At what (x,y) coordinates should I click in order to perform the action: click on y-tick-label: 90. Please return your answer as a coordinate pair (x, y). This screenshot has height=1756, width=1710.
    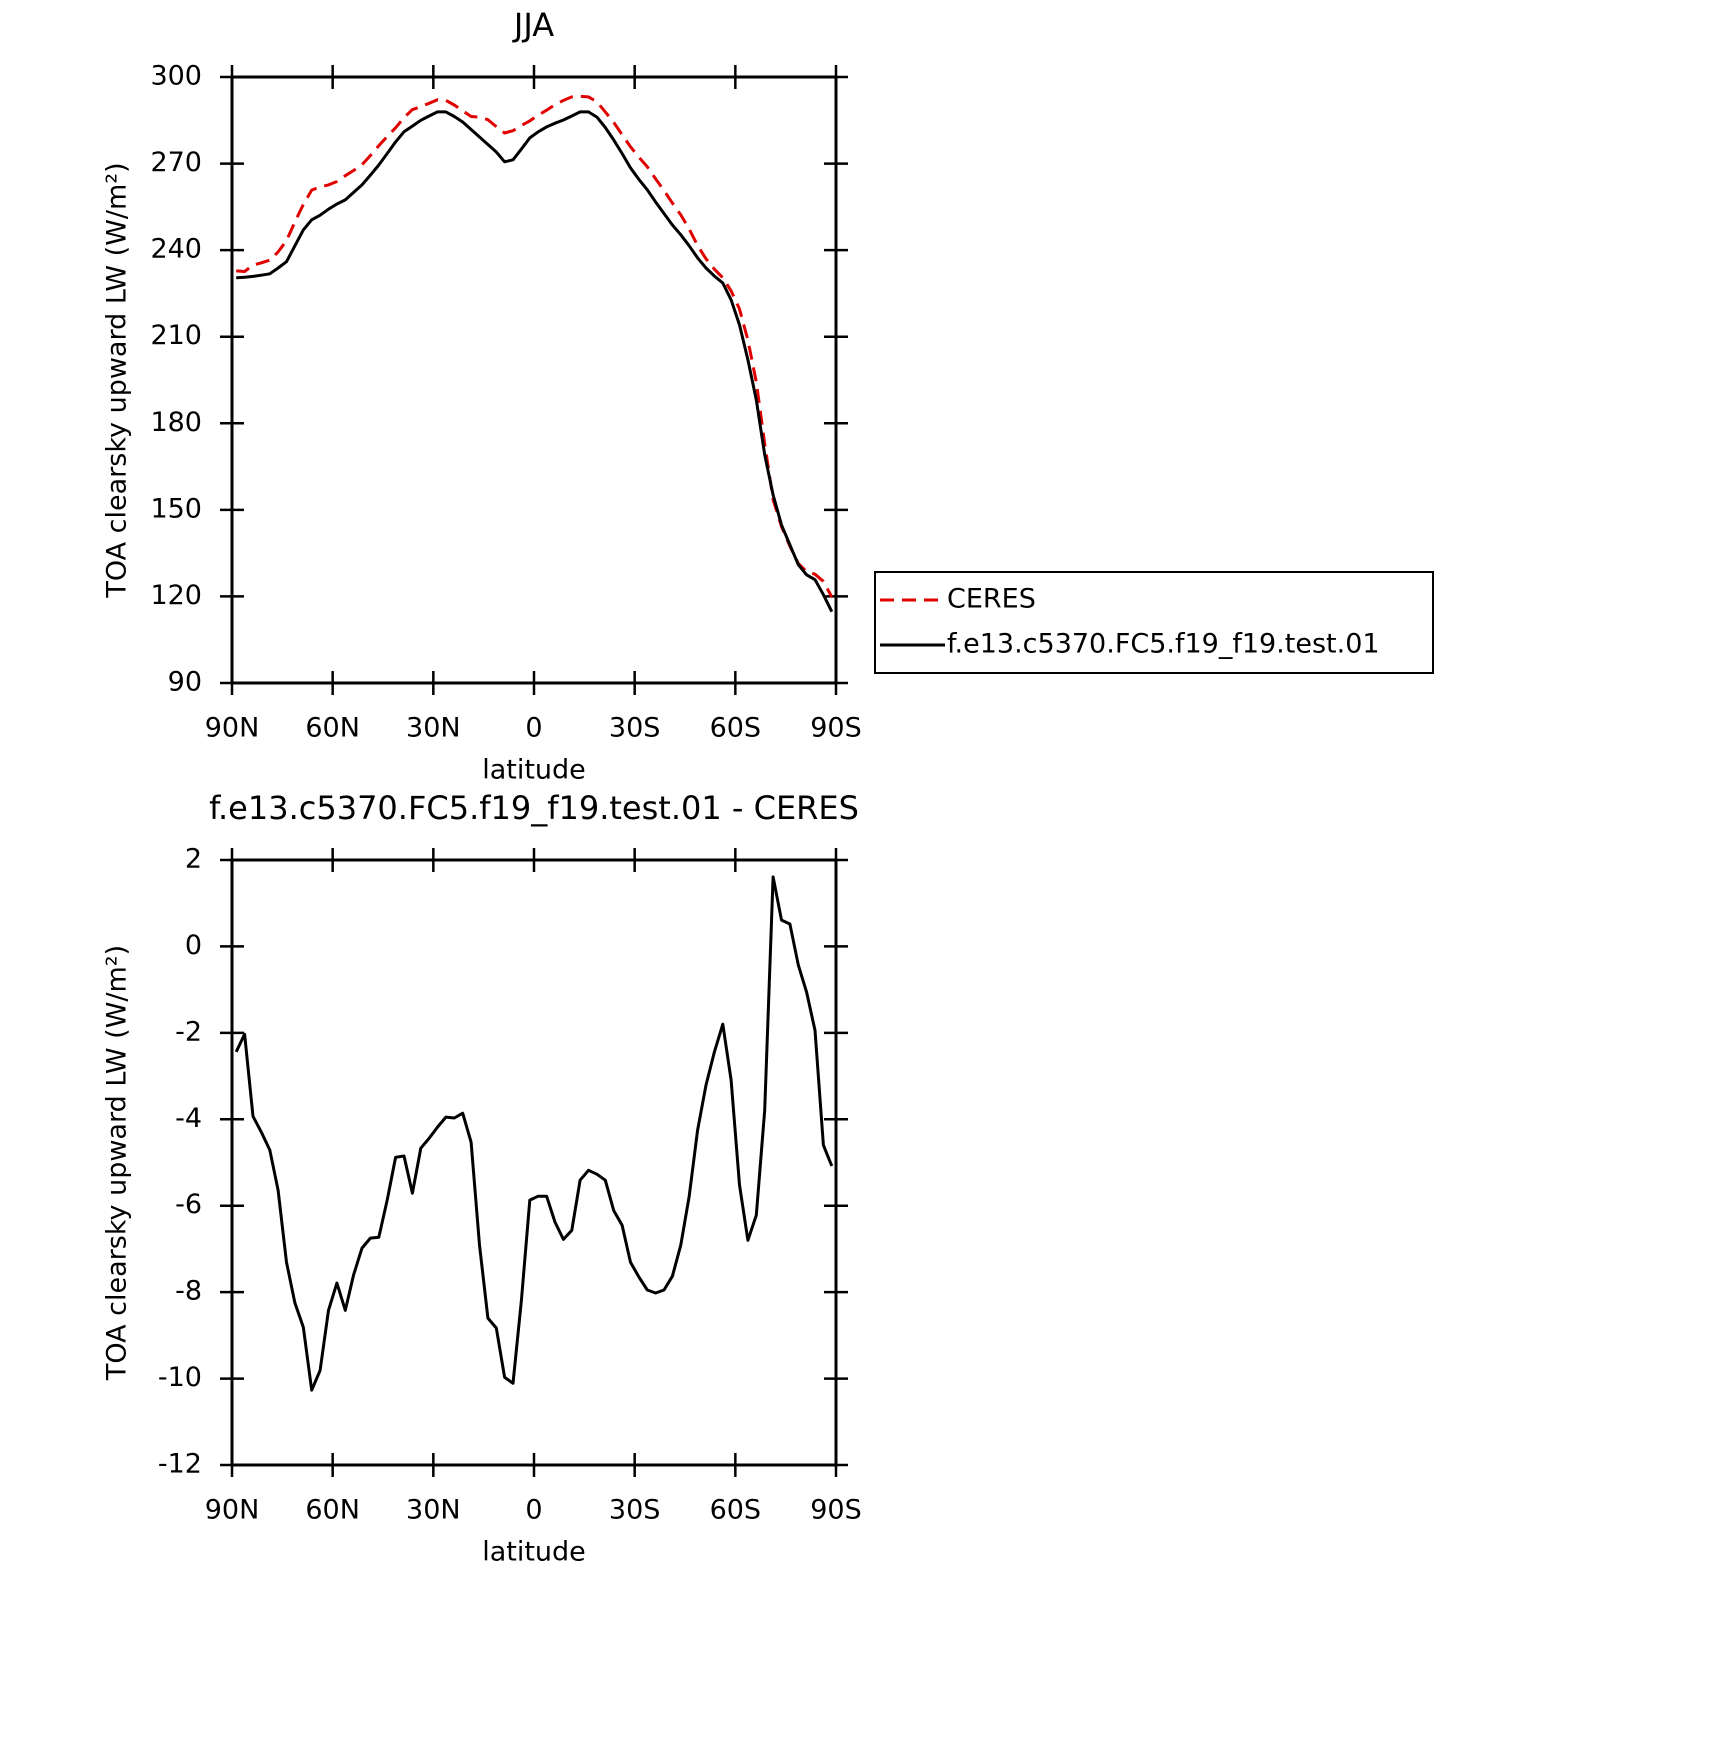
    Looking at the image, I should click on (185, 682).